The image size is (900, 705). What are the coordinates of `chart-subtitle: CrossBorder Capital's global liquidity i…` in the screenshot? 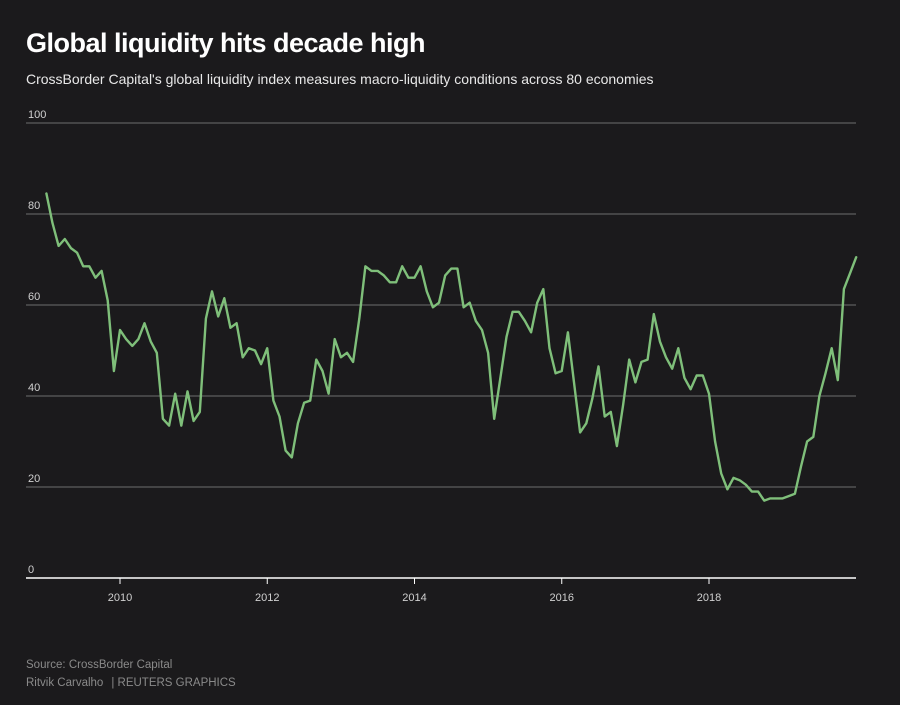 It's located at (340, 79).